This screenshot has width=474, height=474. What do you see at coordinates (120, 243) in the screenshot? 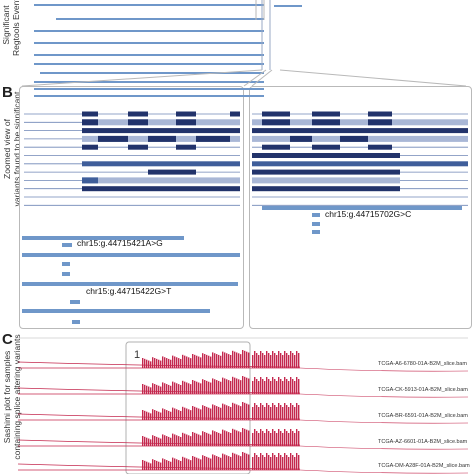
I see `variant-label-1: chr15:g.44715421A>G` at bounding box center [120, 243].